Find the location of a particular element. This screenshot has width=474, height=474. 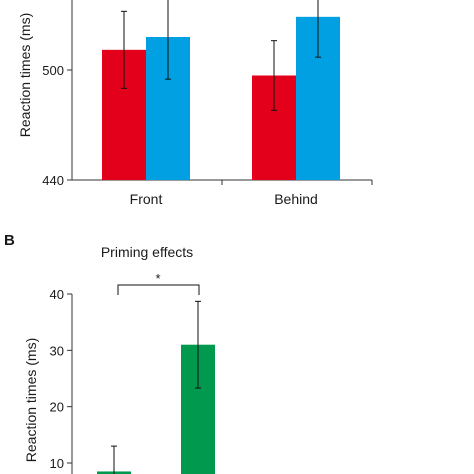

significance-star: * is located at coordinates (157, 278).